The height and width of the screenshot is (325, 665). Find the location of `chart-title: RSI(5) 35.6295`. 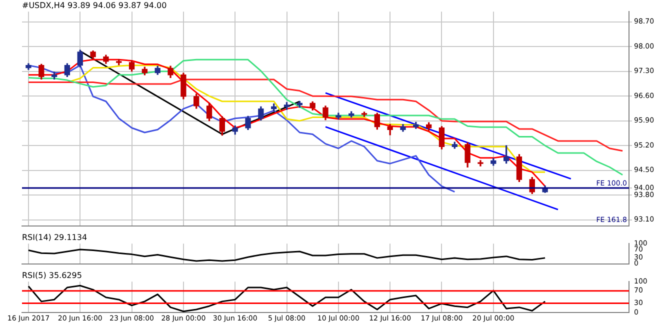

chart-title: RSI(5) 35.6295 is located at coordinates (52, 275).